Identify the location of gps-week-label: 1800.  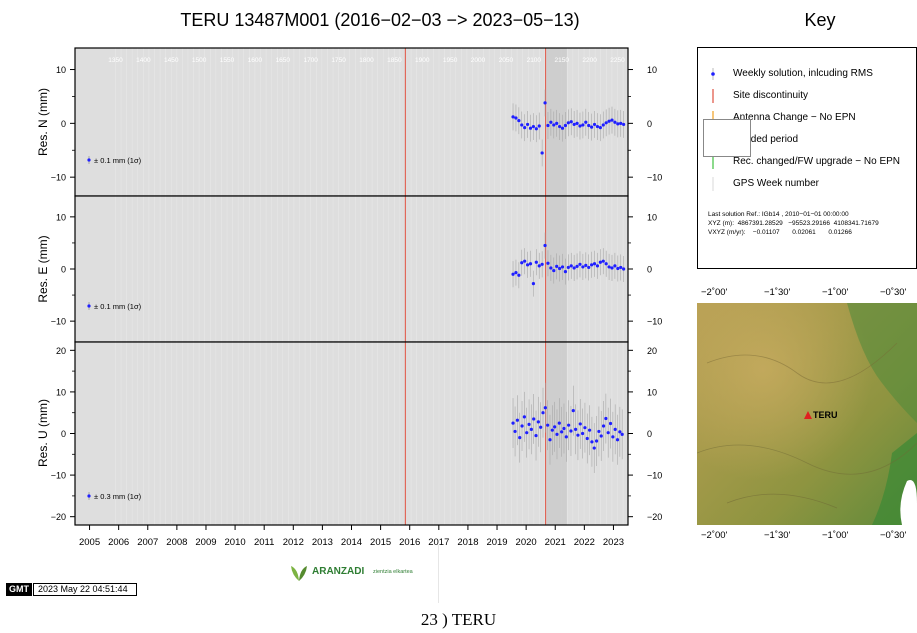
(366, 60).